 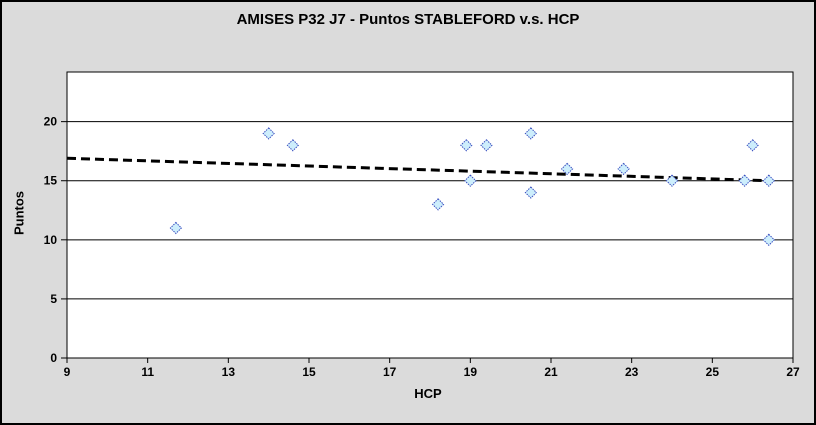 What do you see at coordinates (428, 393) in the screenshot?
I see `x-axis-title: HCP` at bounding box center [428, 393].